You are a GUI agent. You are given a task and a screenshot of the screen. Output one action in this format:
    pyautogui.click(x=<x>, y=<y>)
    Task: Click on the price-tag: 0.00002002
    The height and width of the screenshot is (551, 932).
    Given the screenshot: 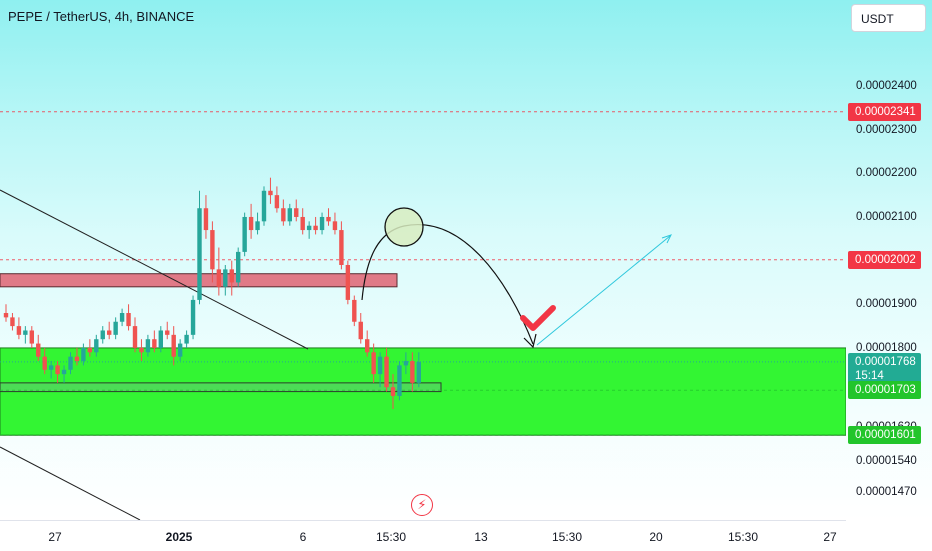 What is the action you would take?
    pyautogui.click(x=884, y=259)
    